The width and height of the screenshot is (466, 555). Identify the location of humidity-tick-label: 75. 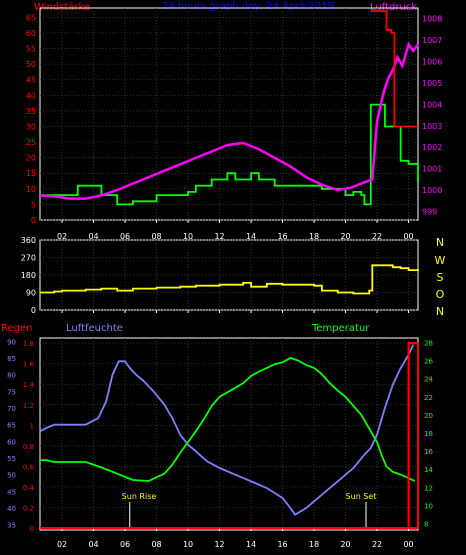
(11, 392).